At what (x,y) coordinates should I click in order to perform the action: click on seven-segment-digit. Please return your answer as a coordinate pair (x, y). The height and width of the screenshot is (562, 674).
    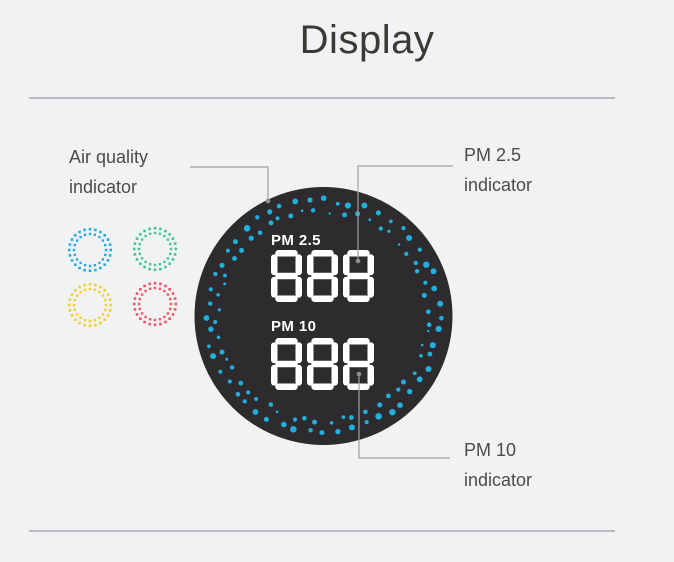
    Looking at the image, I should click on (322, 364).